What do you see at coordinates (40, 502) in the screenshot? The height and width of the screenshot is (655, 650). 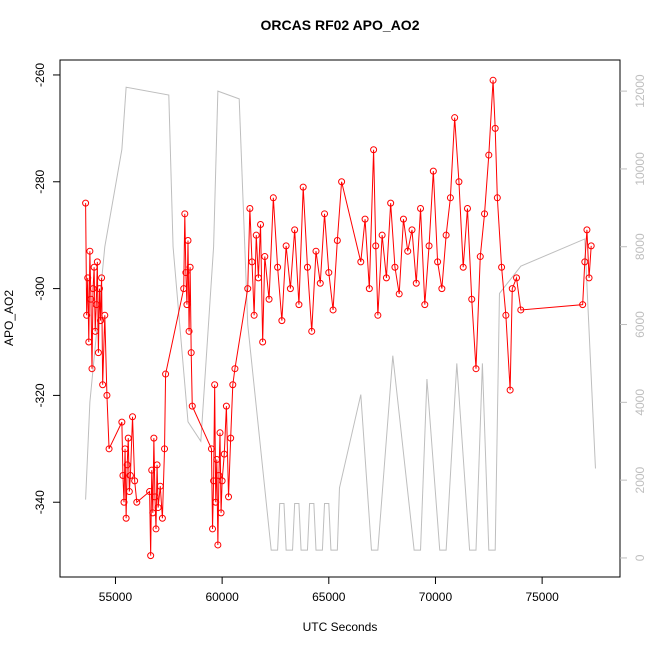 I see `y-tick-label: -340` at bounding box center [40, 502].